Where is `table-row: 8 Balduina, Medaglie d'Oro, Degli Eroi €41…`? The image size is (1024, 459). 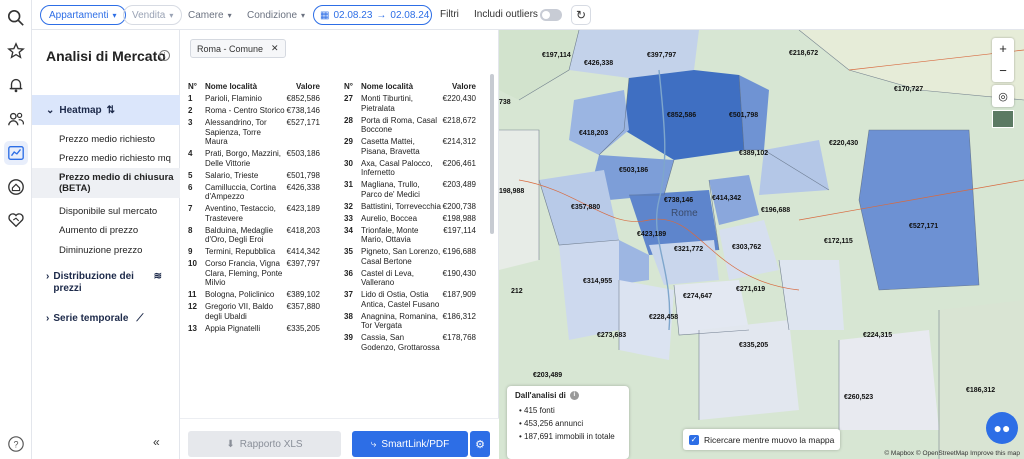
table-row: 8 Balduina, Medaglie d'Oro, Degli Eroi €41… is located at coordinates (254, 235).